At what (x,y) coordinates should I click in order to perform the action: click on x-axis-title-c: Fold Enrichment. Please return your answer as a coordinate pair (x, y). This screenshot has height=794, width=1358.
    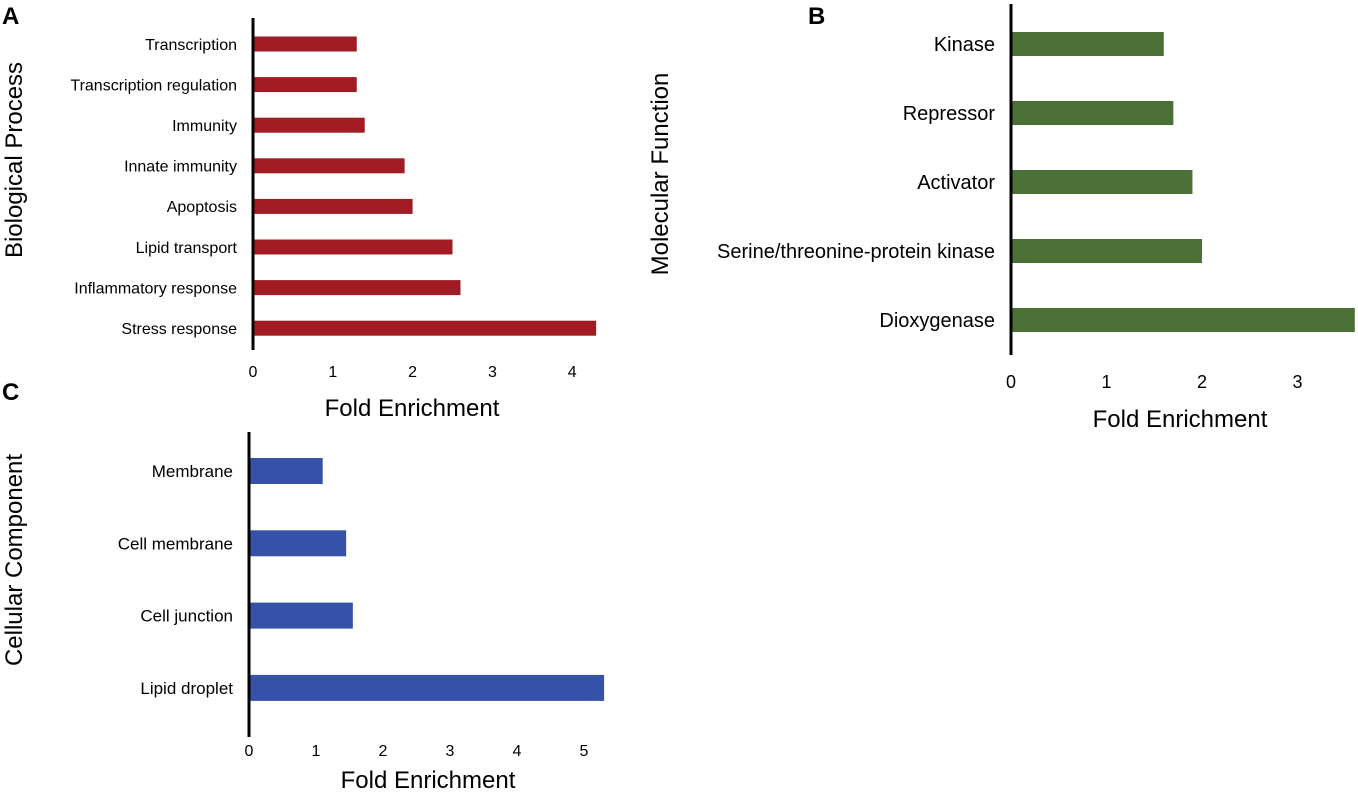
    Looking at the image, I should click on (428, 780).